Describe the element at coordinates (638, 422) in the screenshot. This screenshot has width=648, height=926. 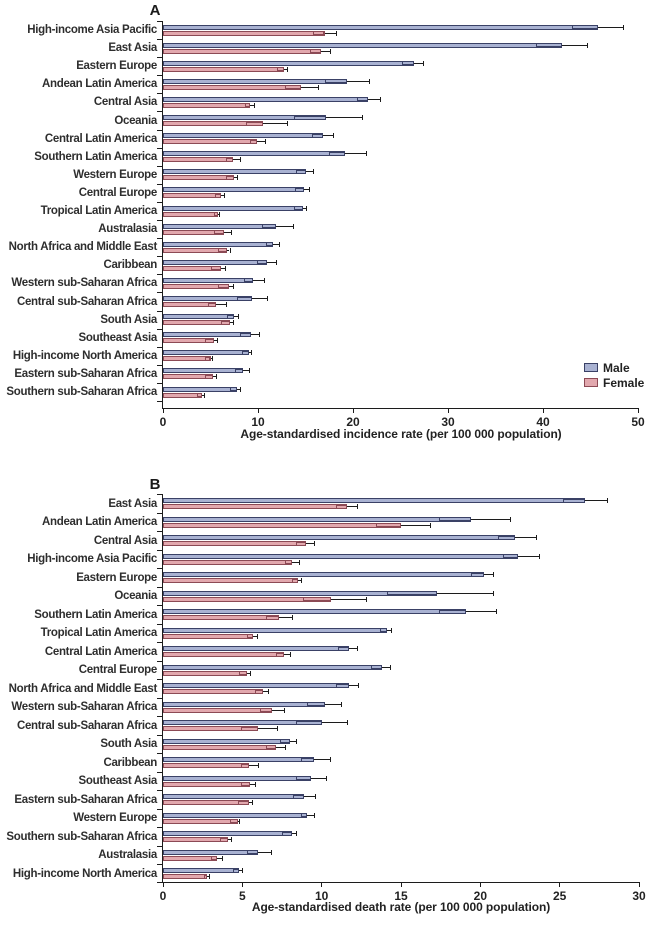
I see `x-tick-label: 50` at that location.